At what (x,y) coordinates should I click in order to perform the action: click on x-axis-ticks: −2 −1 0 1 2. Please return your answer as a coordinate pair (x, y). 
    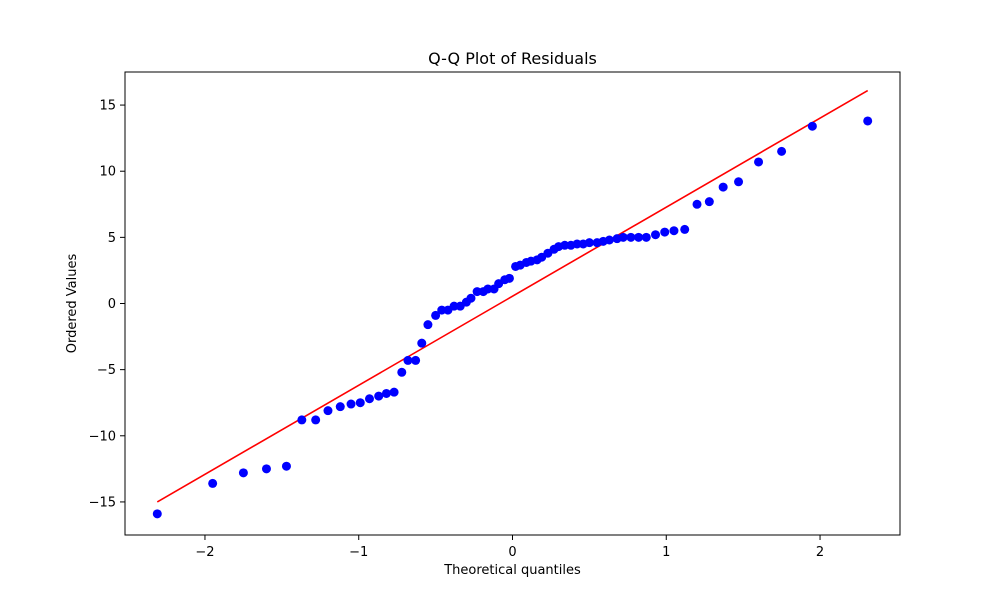
    Looking at the image, I should click on (509, 547).